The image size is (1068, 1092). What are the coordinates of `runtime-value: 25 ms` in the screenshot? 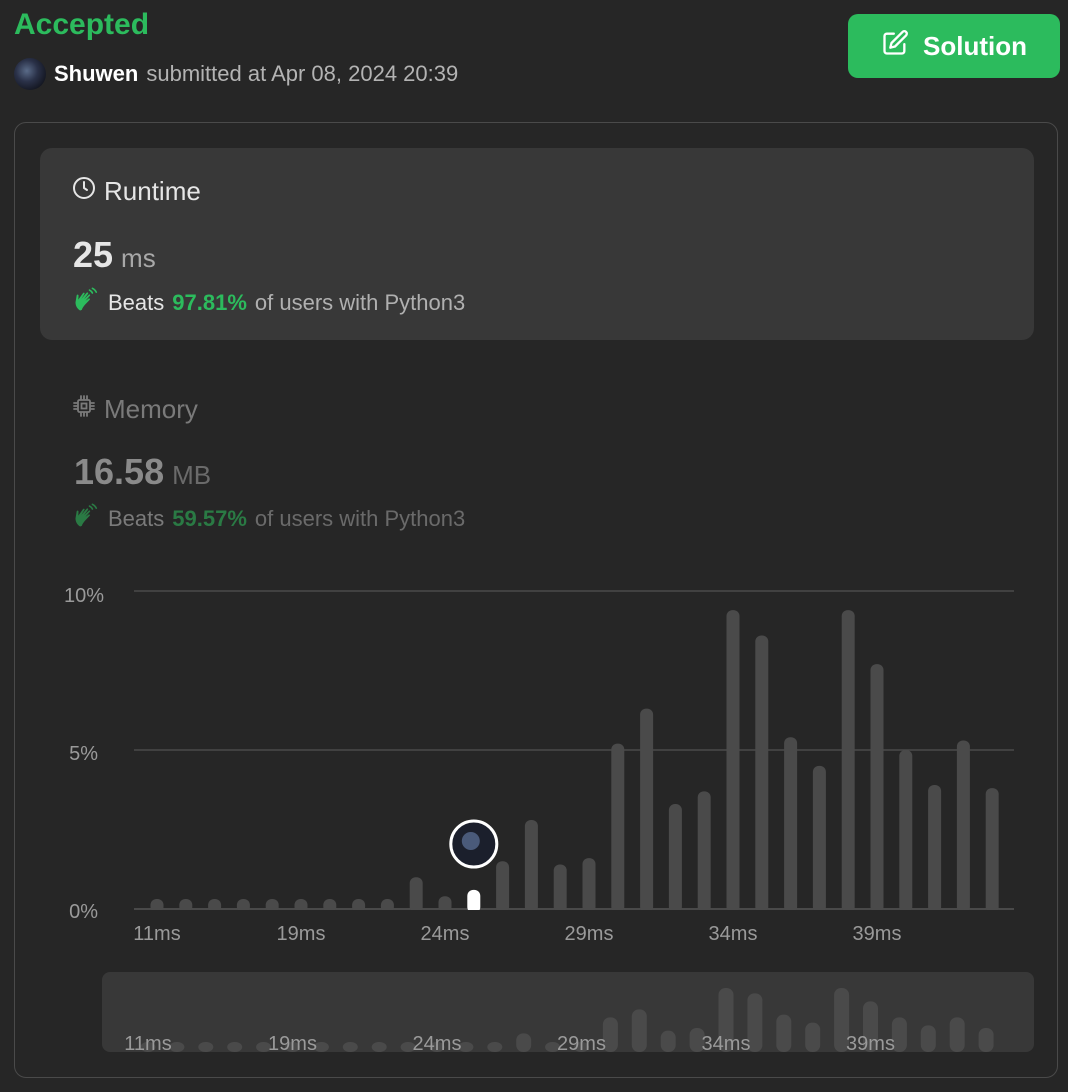 It's located at (114, 255).